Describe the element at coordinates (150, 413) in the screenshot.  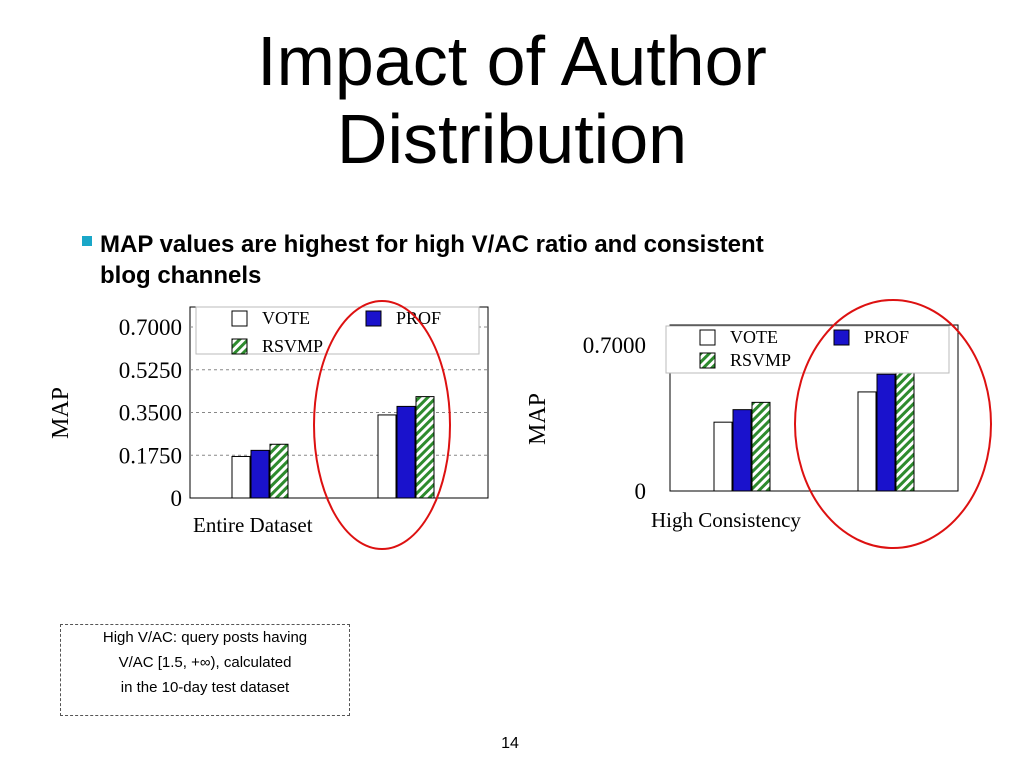
I see `y-tick-label: 0.3500` at that location.